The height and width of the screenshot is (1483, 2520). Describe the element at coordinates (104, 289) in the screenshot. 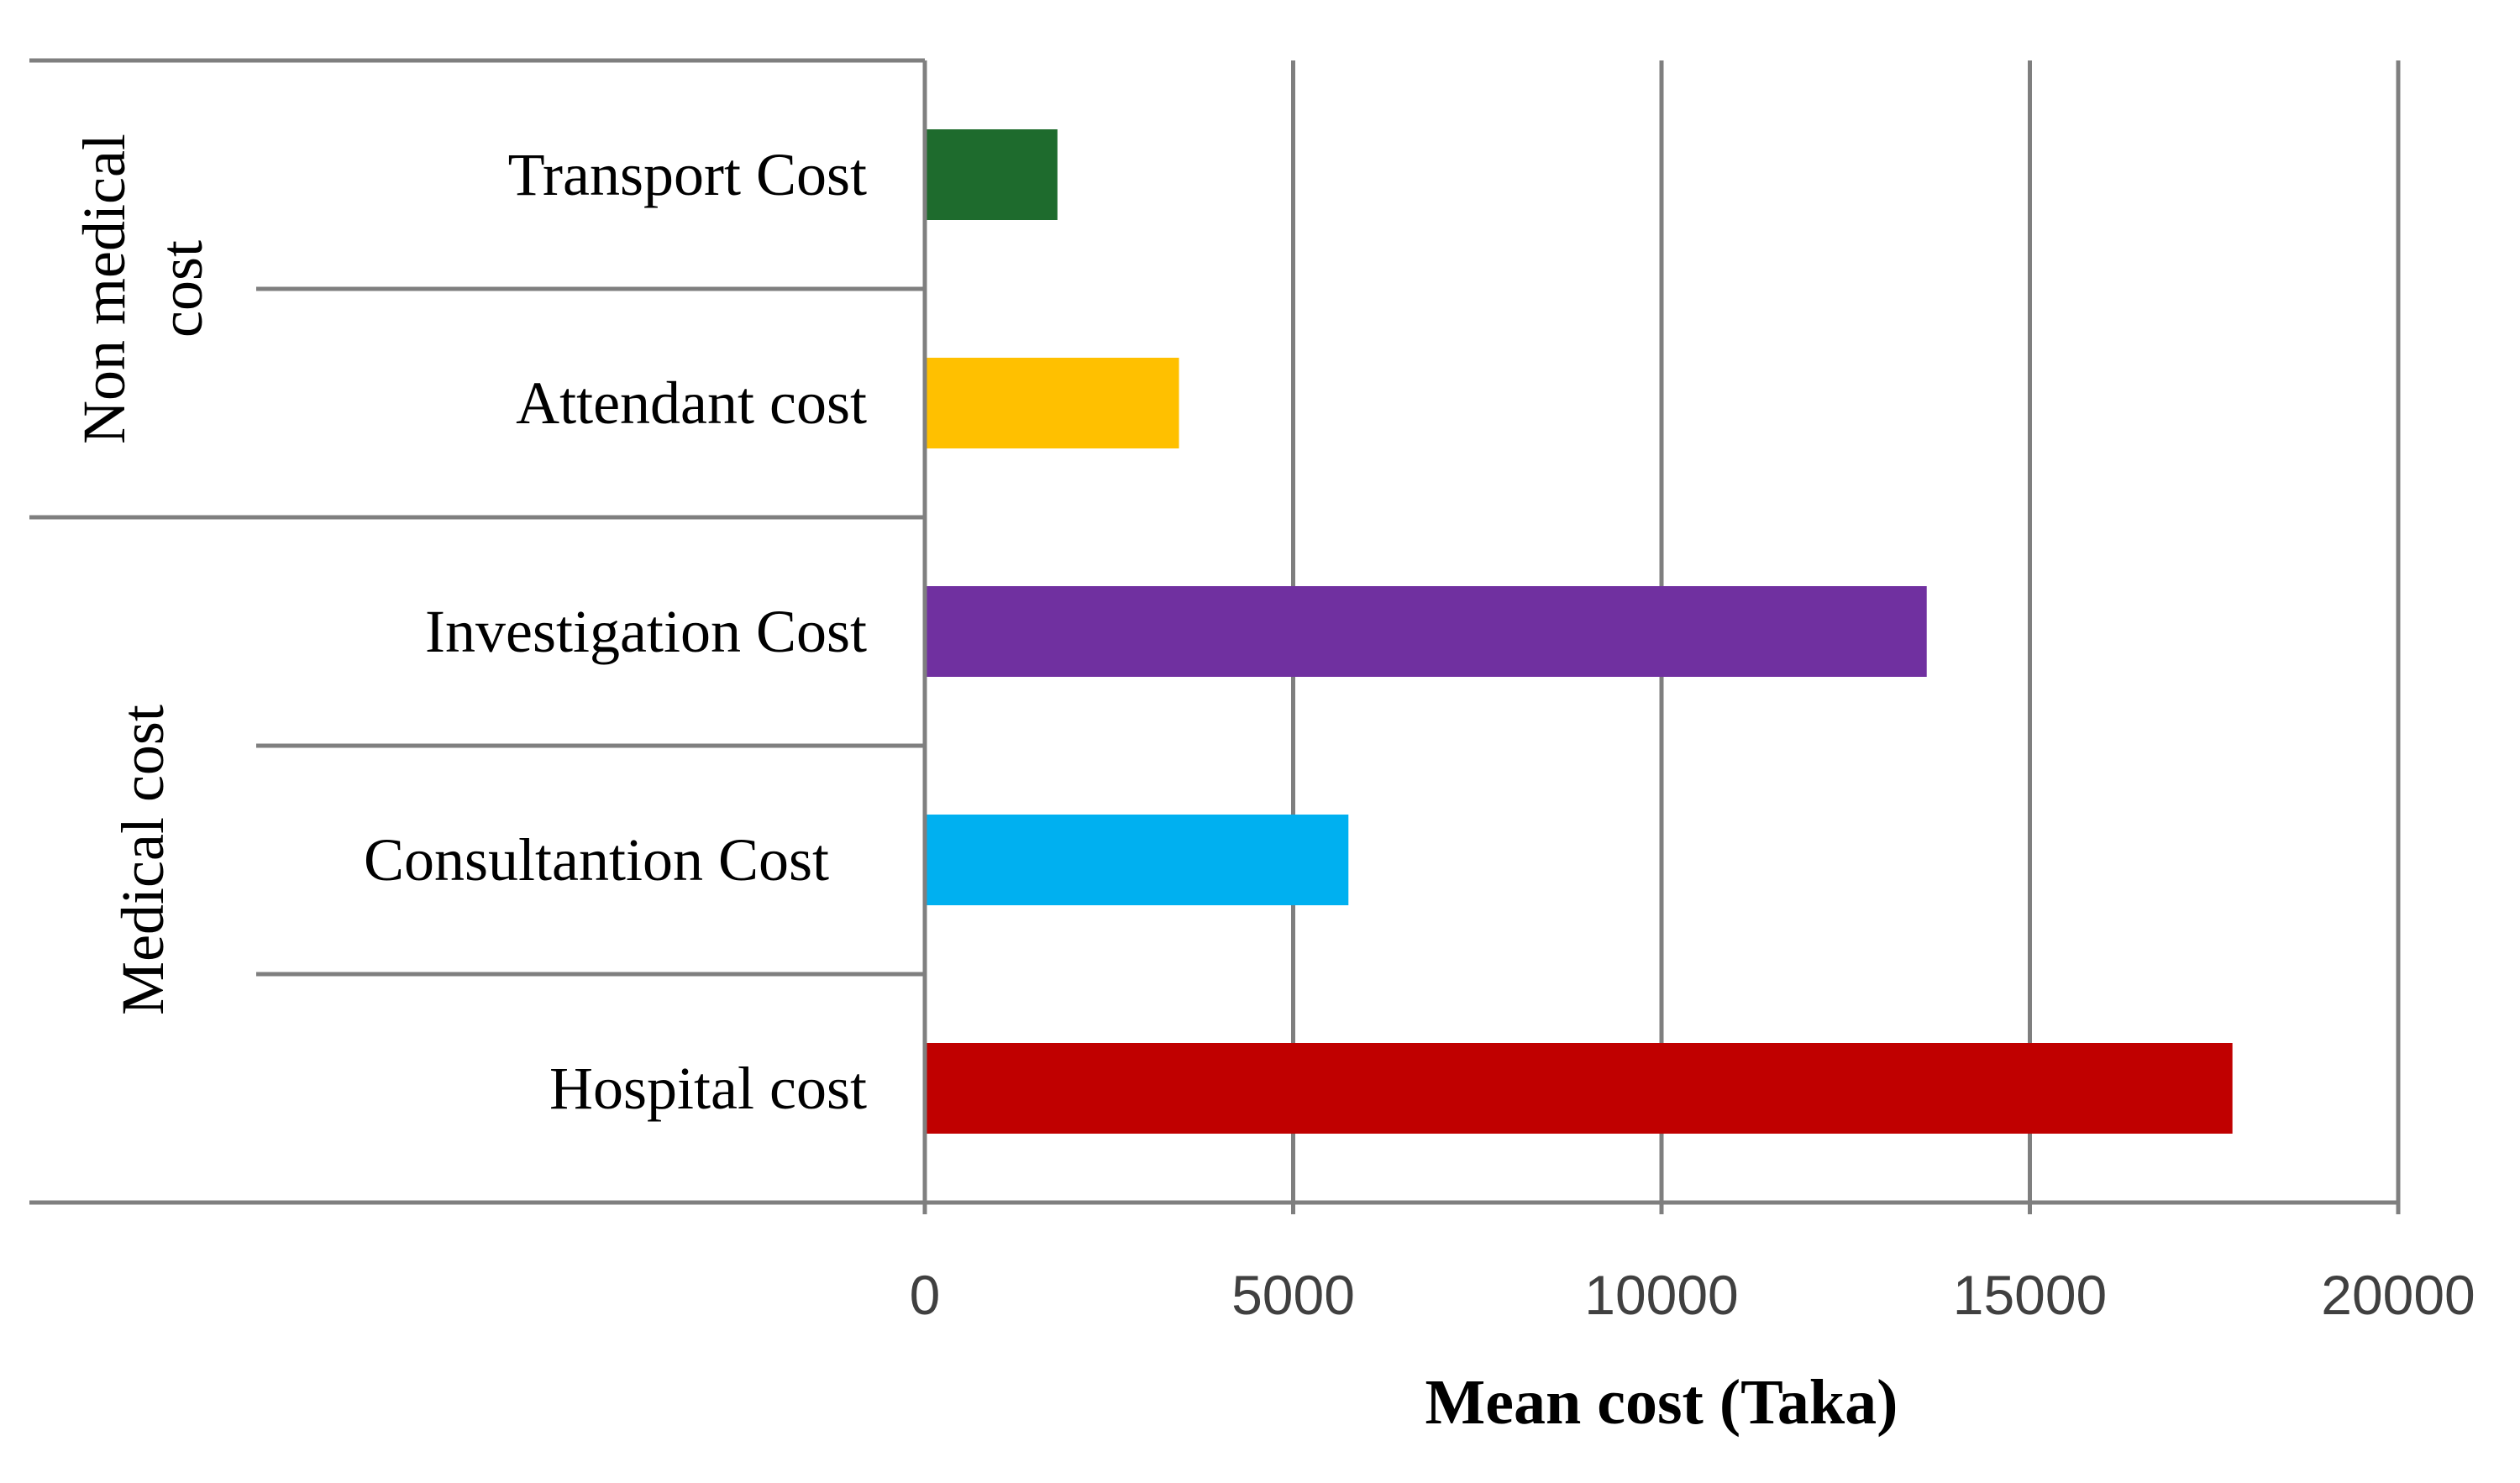

I see `group-label-line: Non medical` at that location.